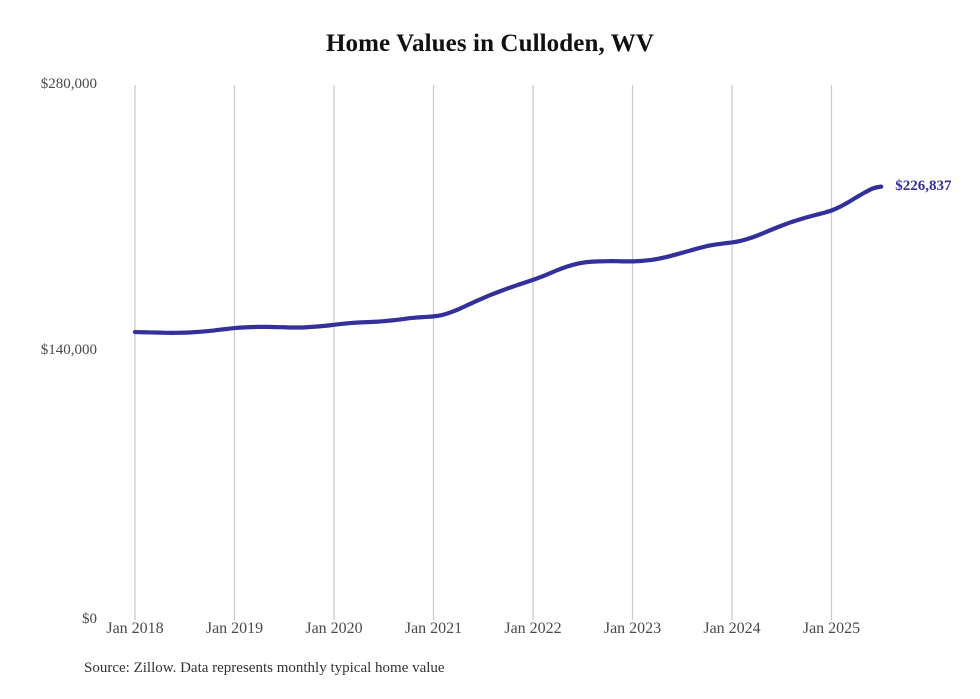 The width and height of the screenshot is (980, 699). Describe the element at coordinates (89, 619) in the screenshot. I see `y-tick-label-0: $0` at that location.